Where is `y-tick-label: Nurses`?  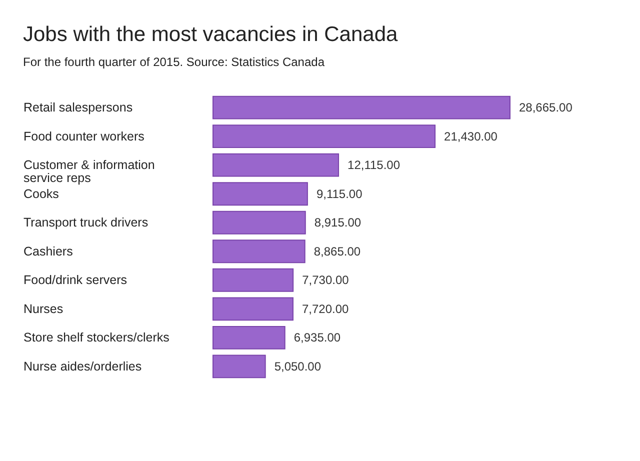 y-tick-label: Nurses is located at coordinates (44, 309).